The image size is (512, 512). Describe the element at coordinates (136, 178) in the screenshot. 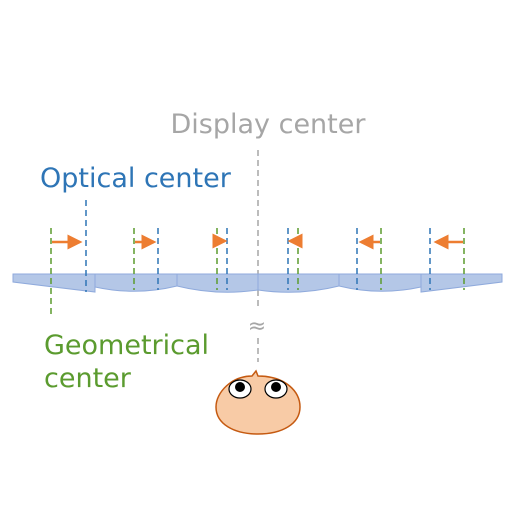

I see `optical-center-label: Optical center` at that location.